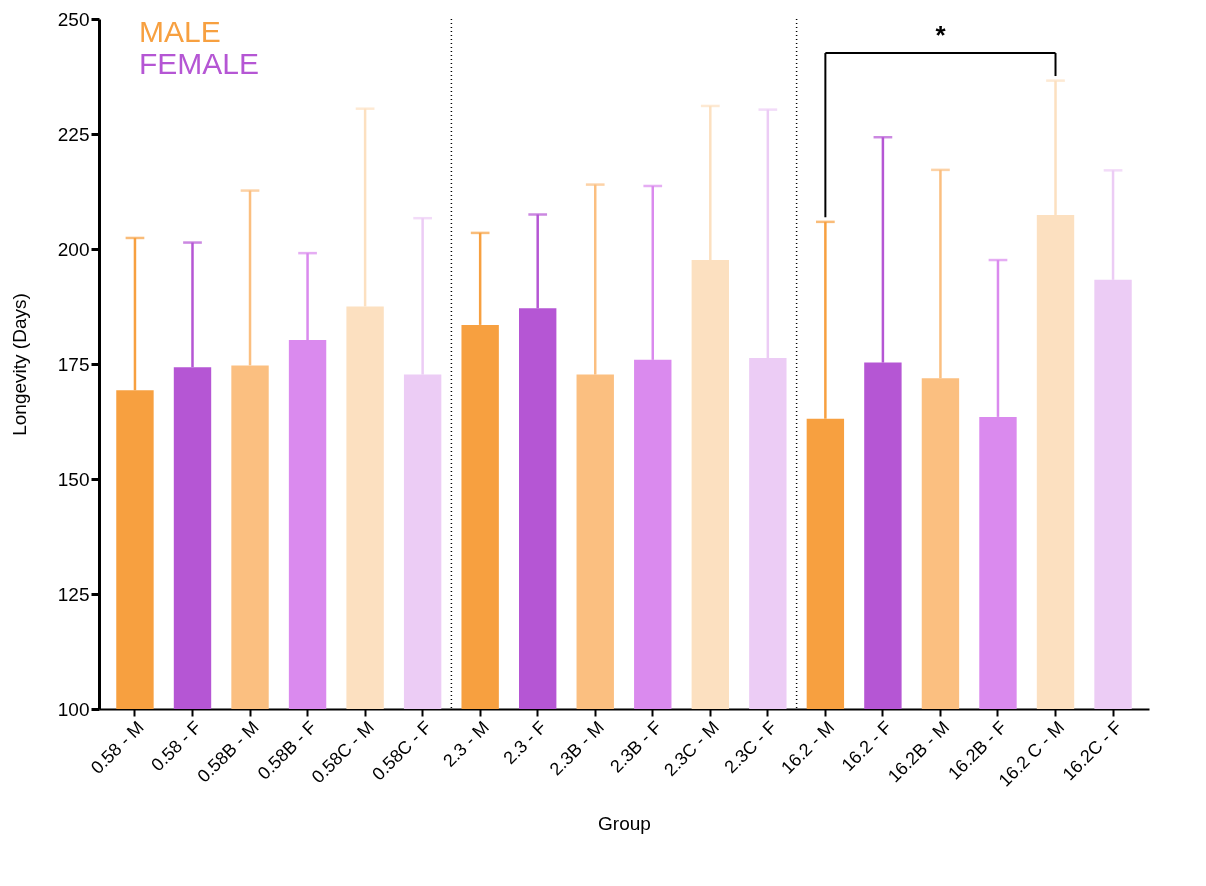  What do you see at coordinates (466, 744) in the screenshot?
I see `x-tick-label: 2.3 - M` at bounding box center [466, 744].